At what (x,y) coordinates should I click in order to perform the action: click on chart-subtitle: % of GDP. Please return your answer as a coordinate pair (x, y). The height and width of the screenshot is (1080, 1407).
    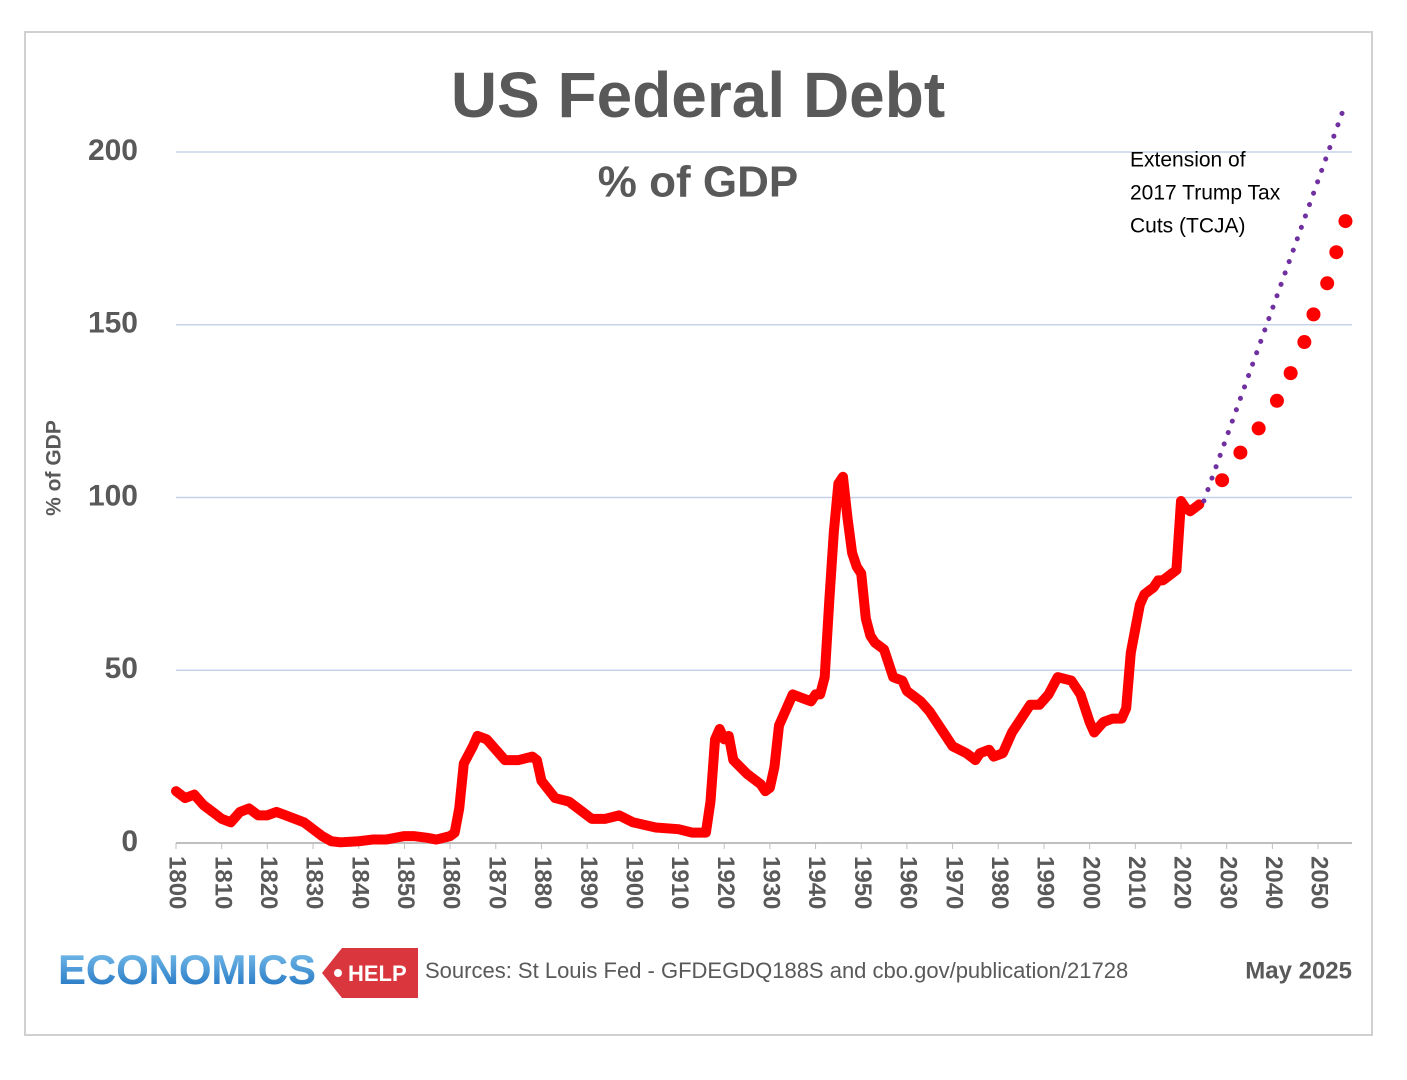
    Looking at the image, I should click on (698, 182).